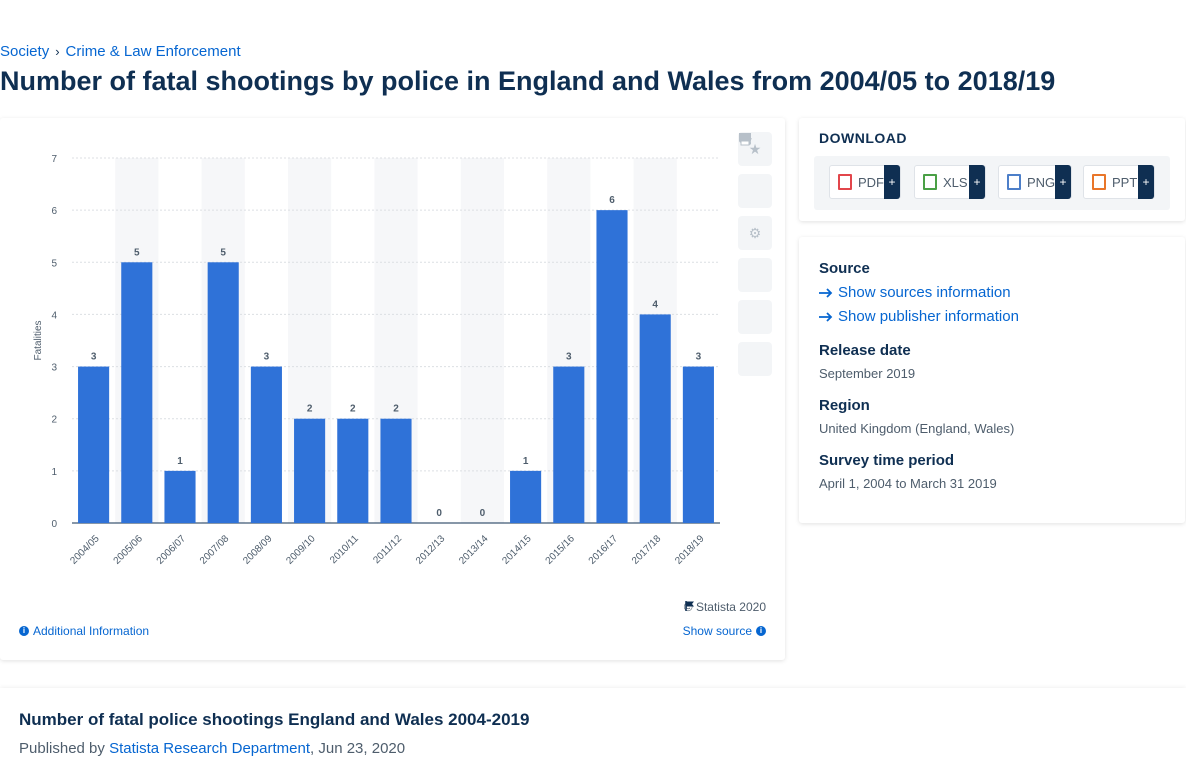 This screenshot has width=1186, height=768. What do you see at coordinates (908, 483) in the screenshot?
I see `survey-period-value: April 1, 2004 to March 31 2019` at bounding box center [908, 483].